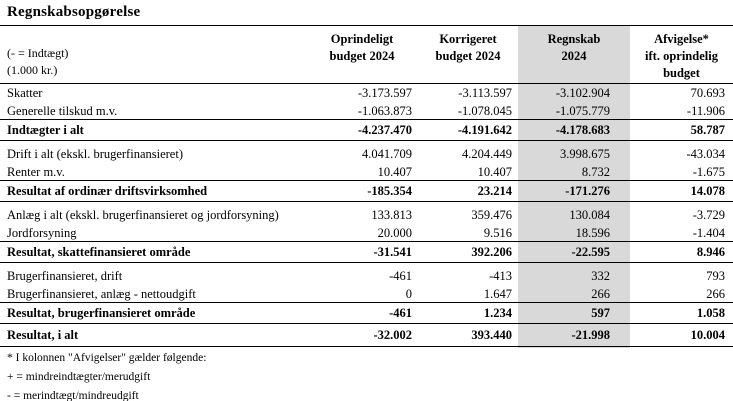 This screenshot has height=401, width=733. Describe the element at coordinates (73, 395) in the screenshot. I see `footnote-line: - = merindtægt/mindreudgift` at that location.